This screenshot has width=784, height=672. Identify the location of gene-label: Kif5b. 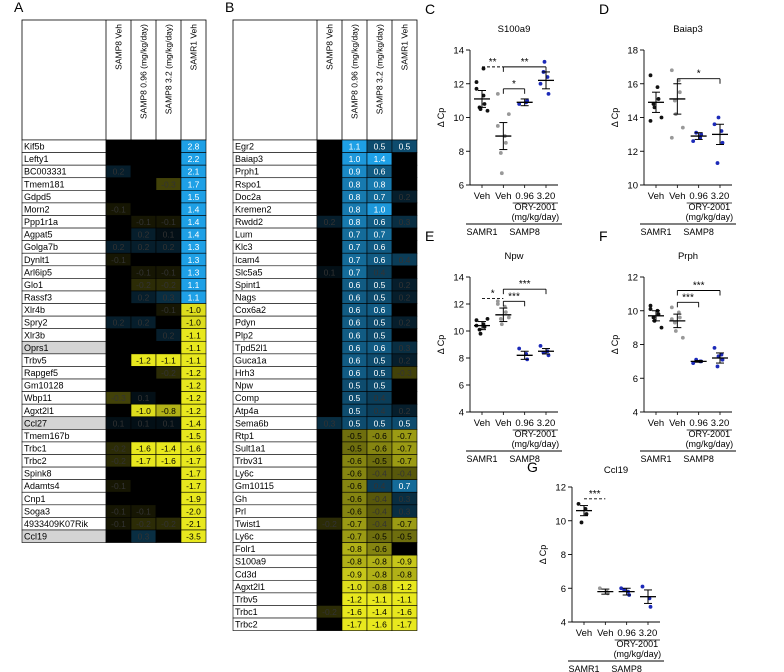
(34, 147).